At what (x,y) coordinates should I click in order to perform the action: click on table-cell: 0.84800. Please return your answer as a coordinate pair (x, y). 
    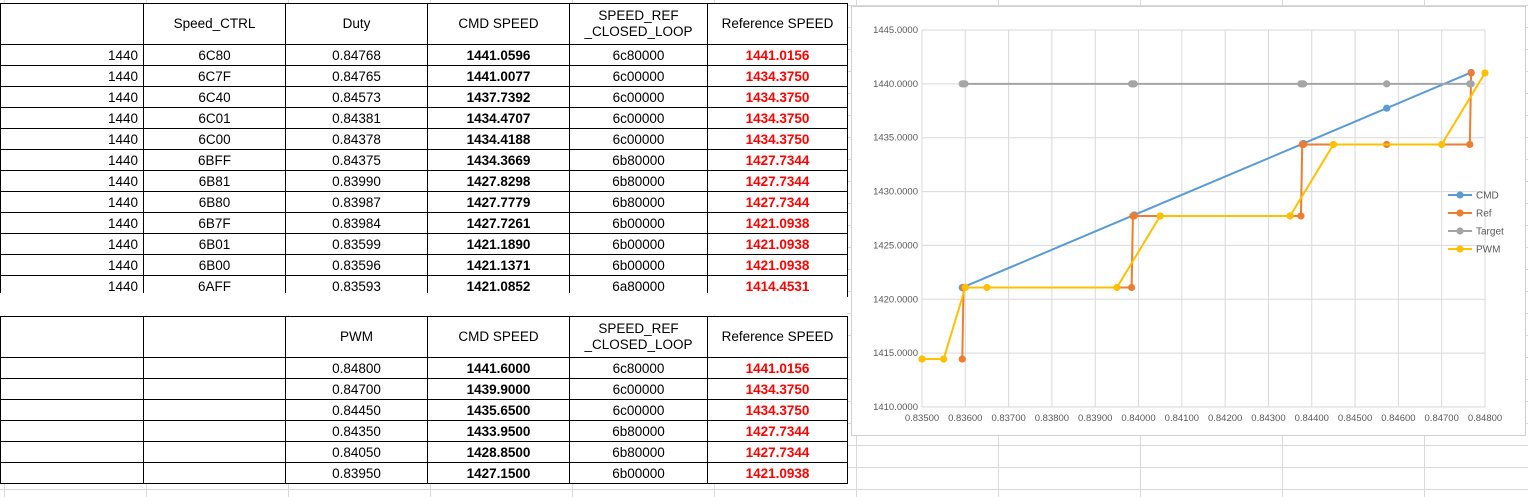
    Looking at the image, I should click on (356, 368).